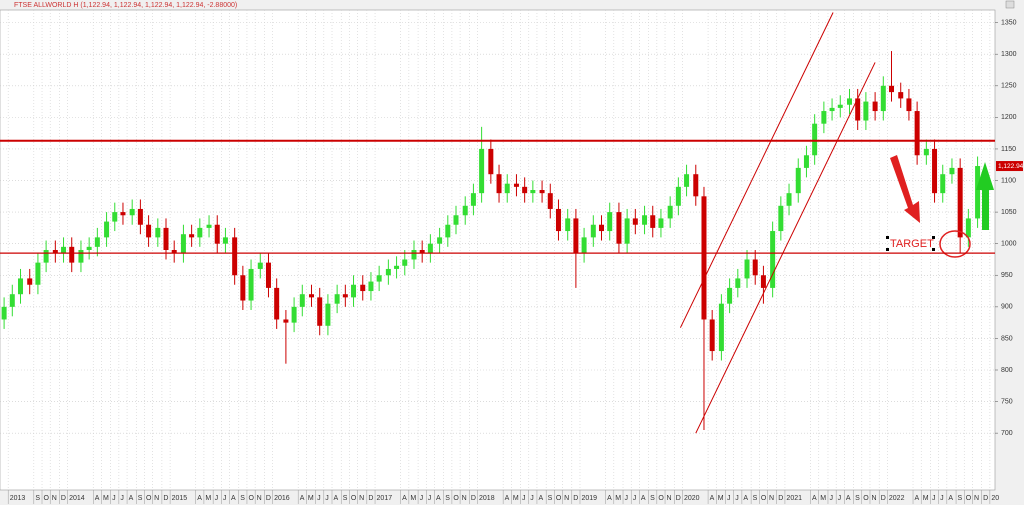 Image resolution: width=1024 pixels, height=505 pixels. What do you see at coordinates (1007, 307) in the screenshot?
I see `y-tick-label: 900` at bounding box center [1007, 307].